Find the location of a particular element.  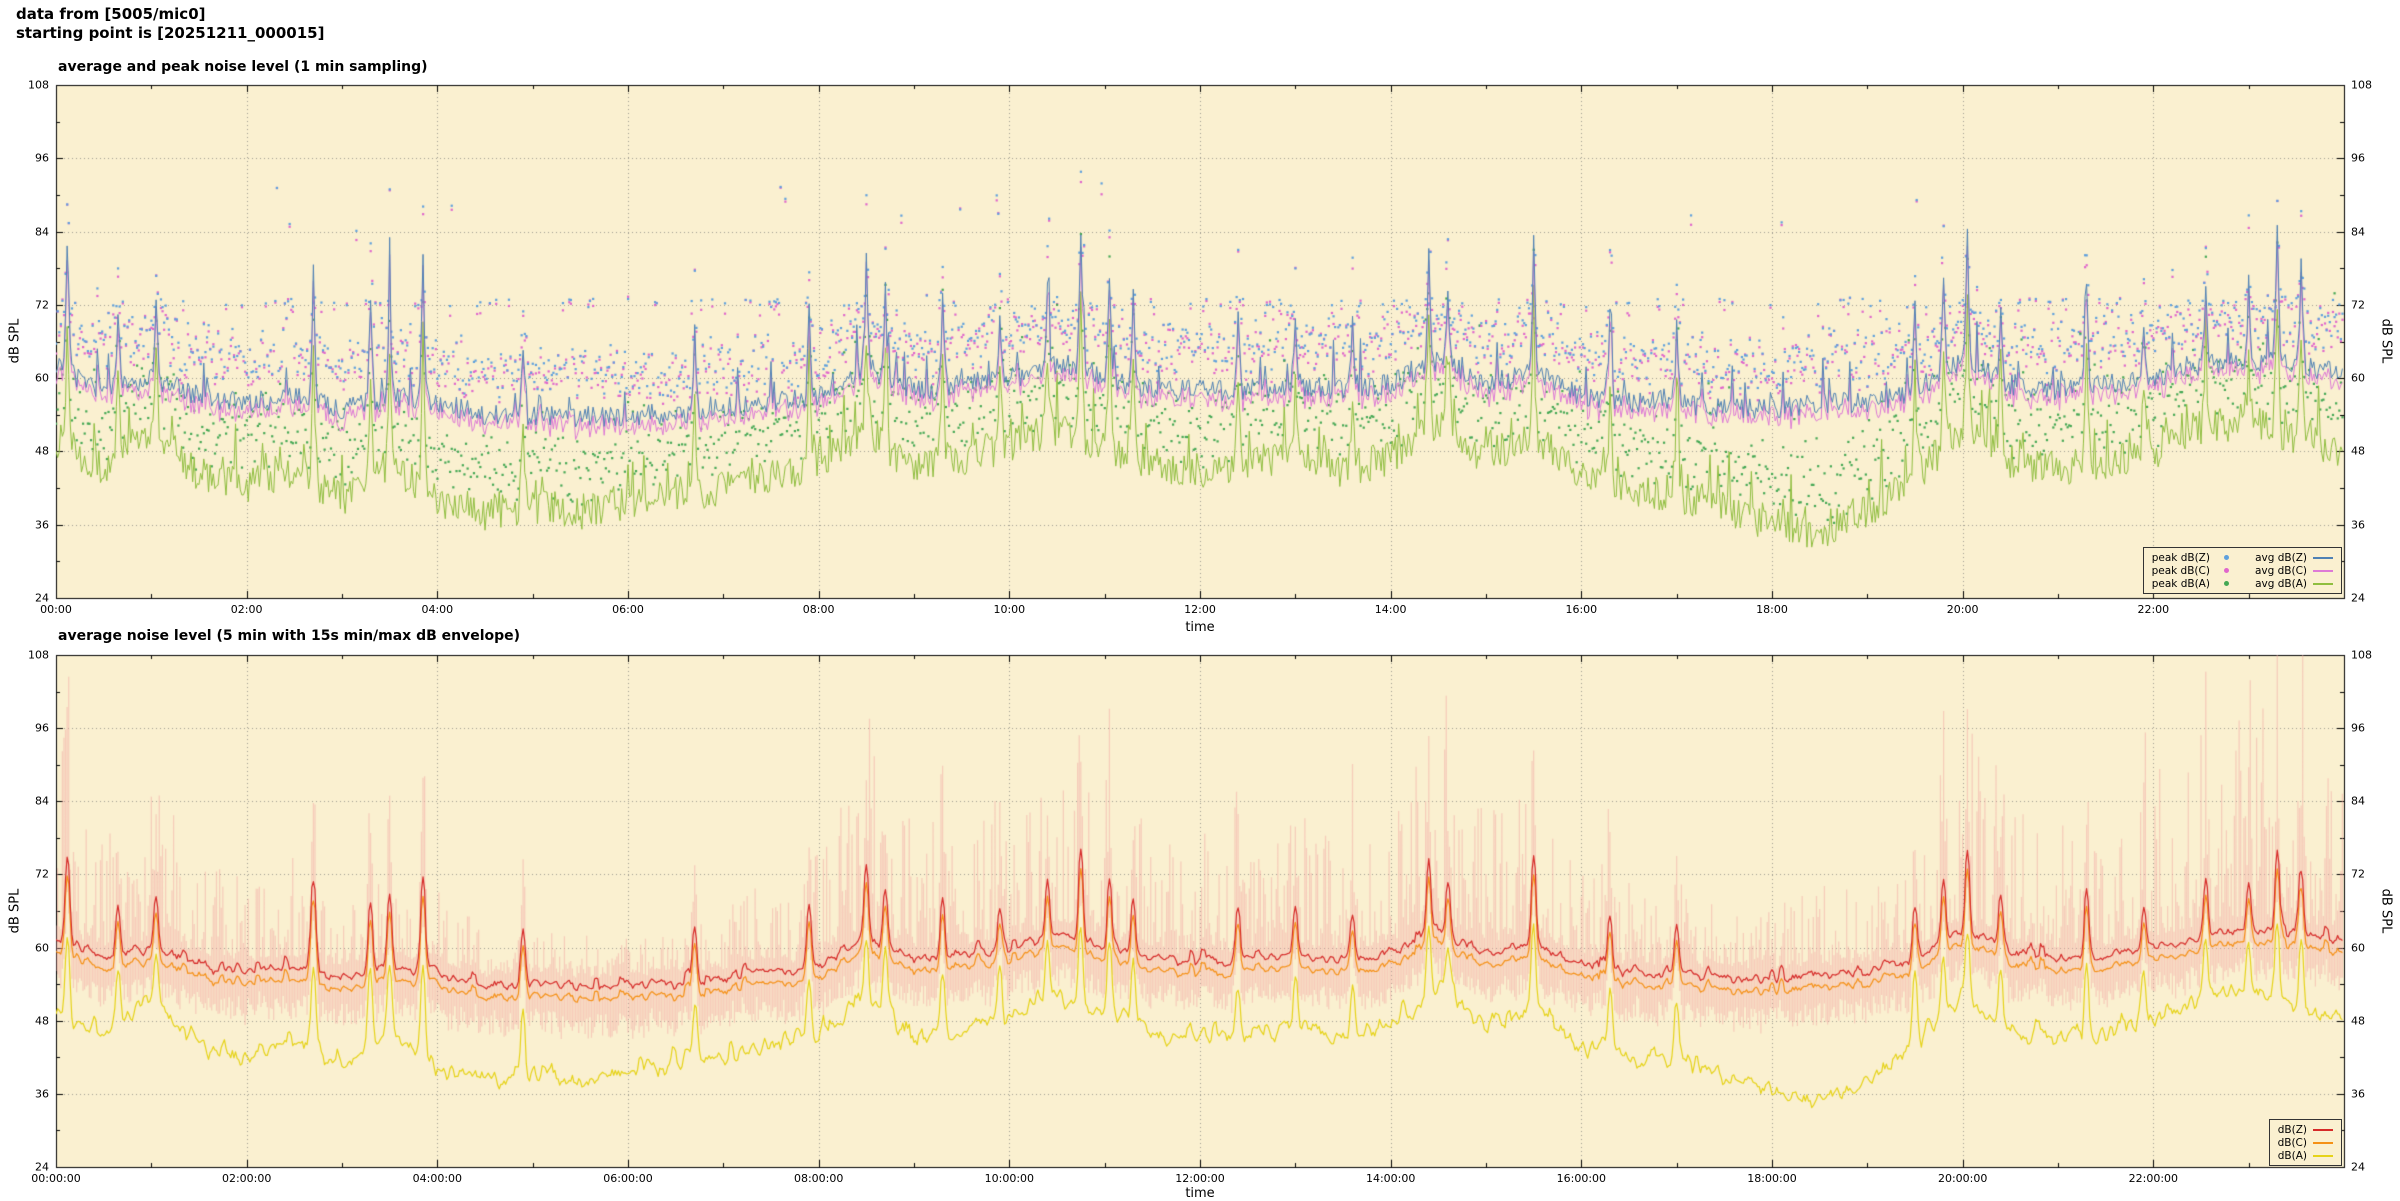

header-line2: starting point is [20251211_000015] is located at coordinates (170, 33).